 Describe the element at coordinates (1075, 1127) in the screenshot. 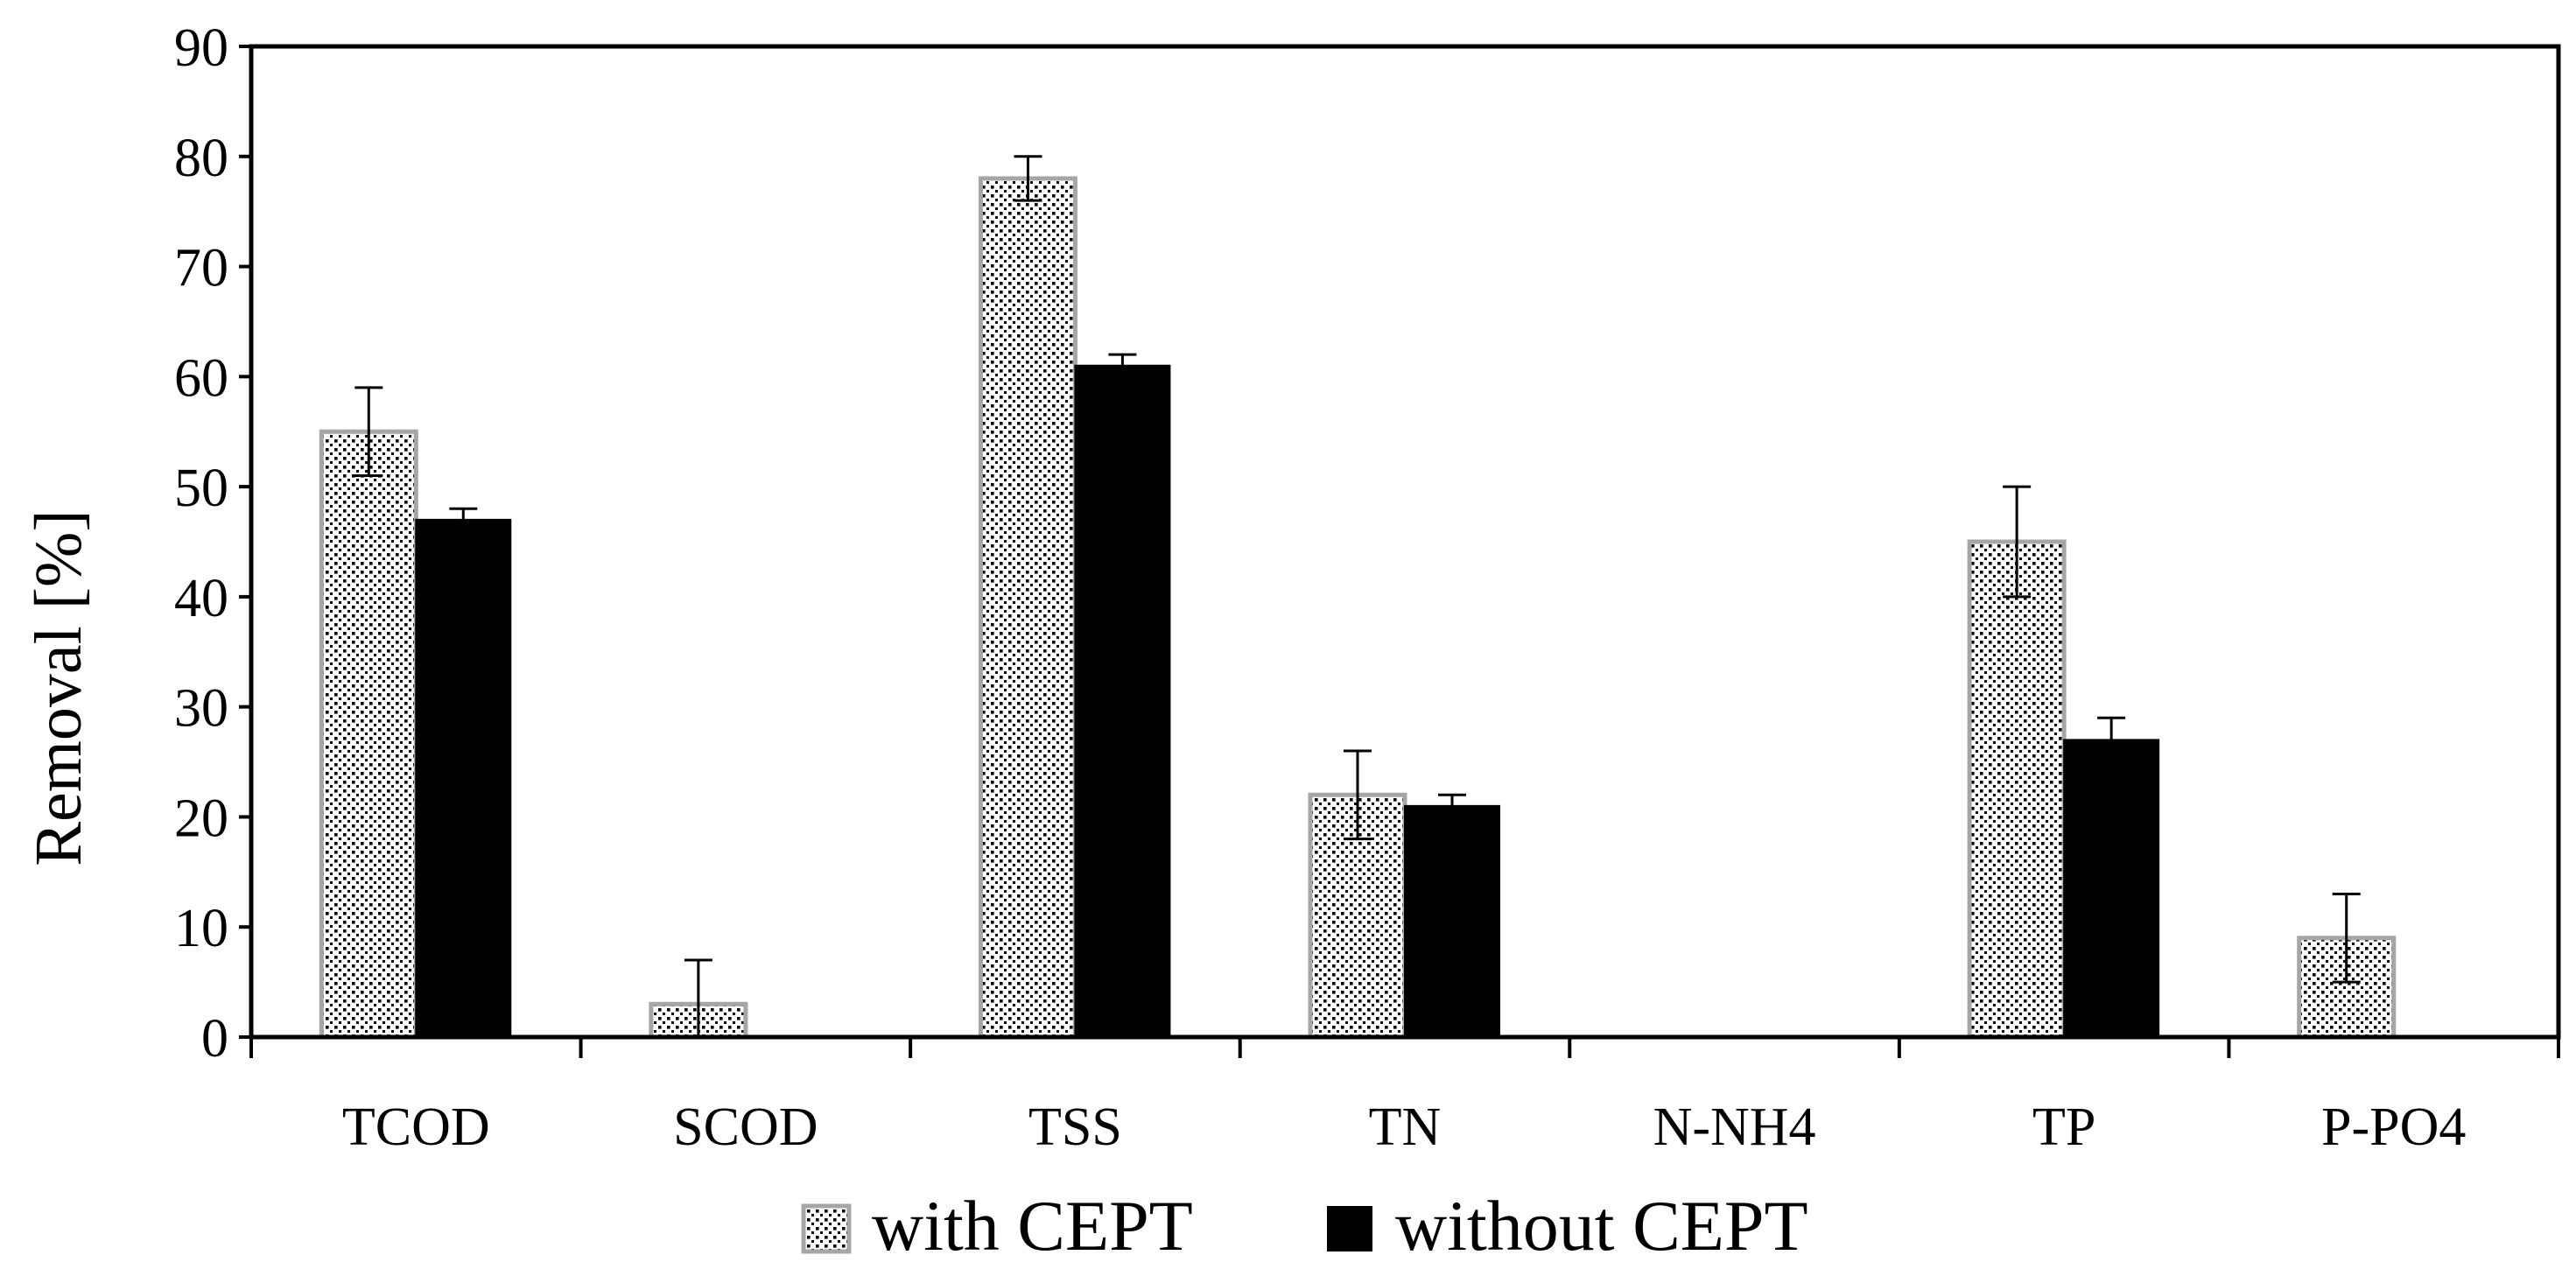

I see `x-tick-label: TSS` at that location.